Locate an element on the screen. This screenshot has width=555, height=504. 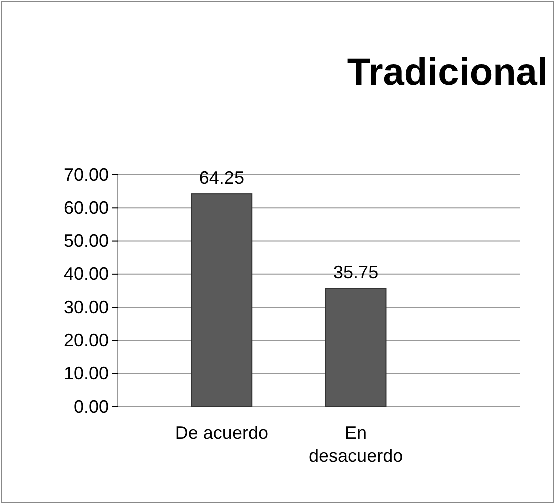
chart-title: Tradicional is located at coordinates (447, 73).